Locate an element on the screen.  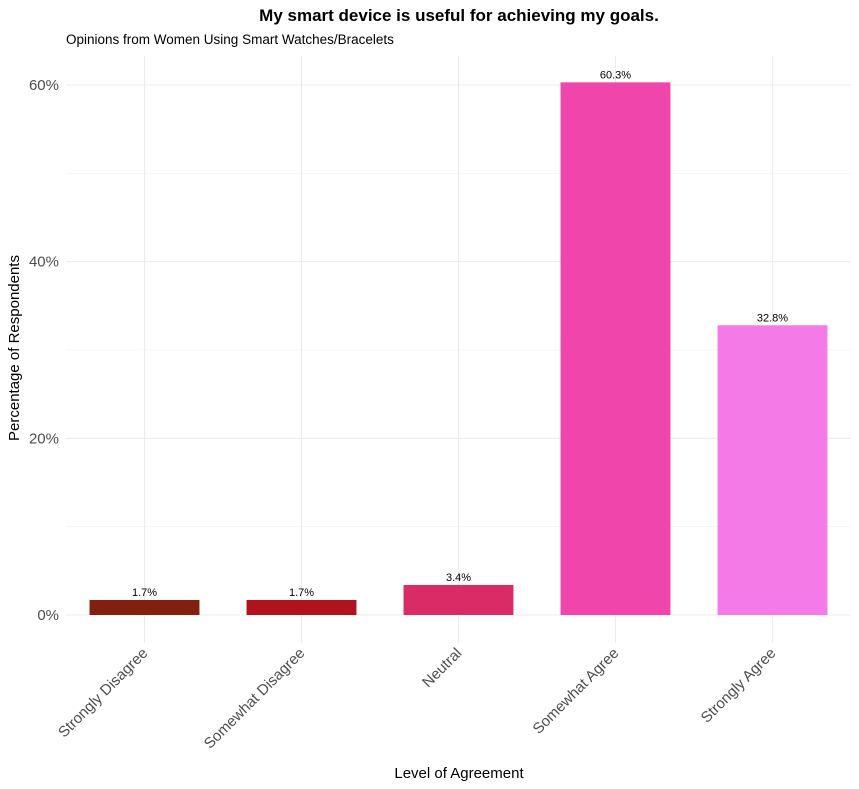
x-tick-label: Strongly Agree is located at coordinates (739, 686).